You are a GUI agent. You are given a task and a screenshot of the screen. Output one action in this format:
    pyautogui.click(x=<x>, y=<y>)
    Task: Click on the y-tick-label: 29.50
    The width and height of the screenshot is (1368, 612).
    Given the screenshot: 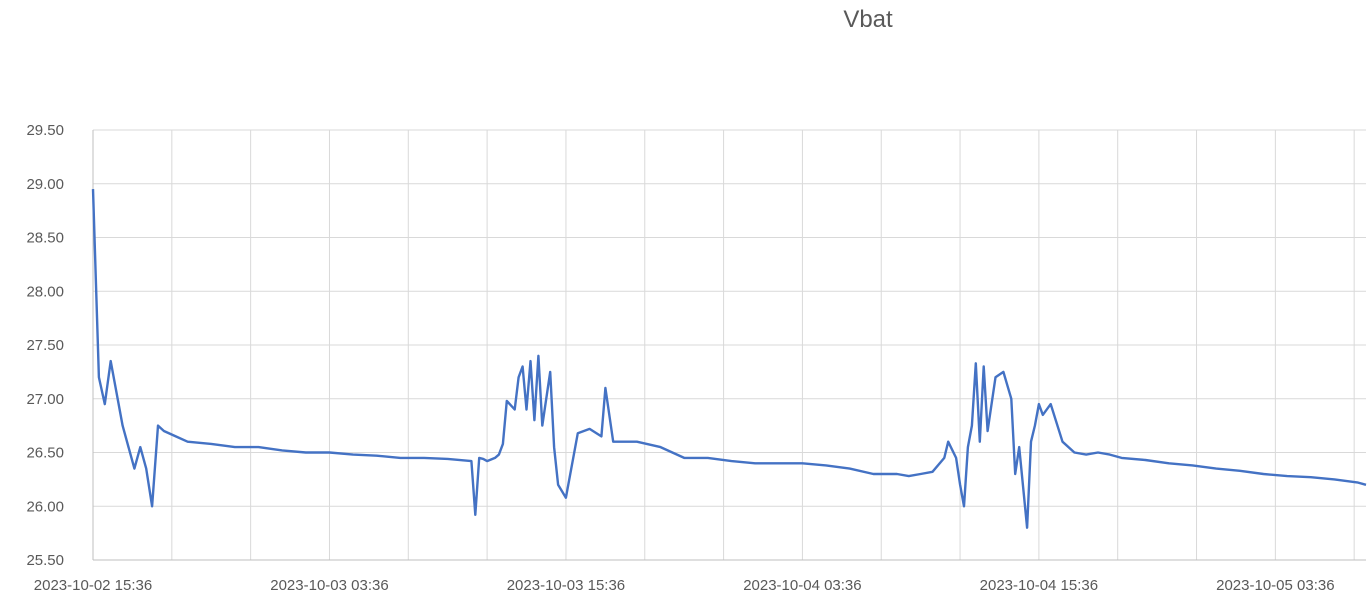 What is the action you would take?
    pyautogui.click(x=45, y=130)
    